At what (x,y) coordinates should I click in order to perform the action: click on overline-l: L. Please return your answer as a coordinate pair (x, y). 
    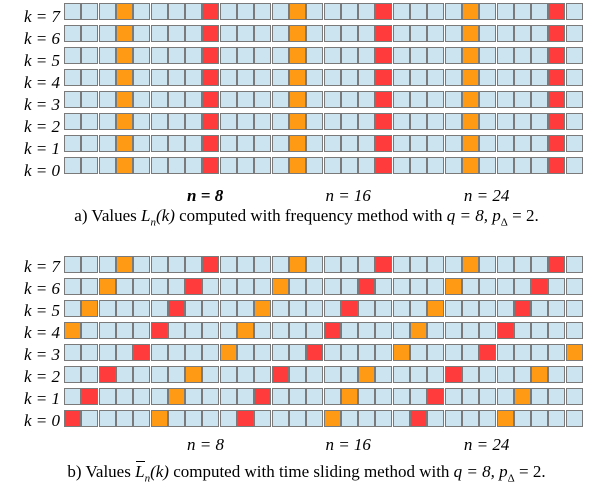
    Looking at the image, I should click on (140, 471).